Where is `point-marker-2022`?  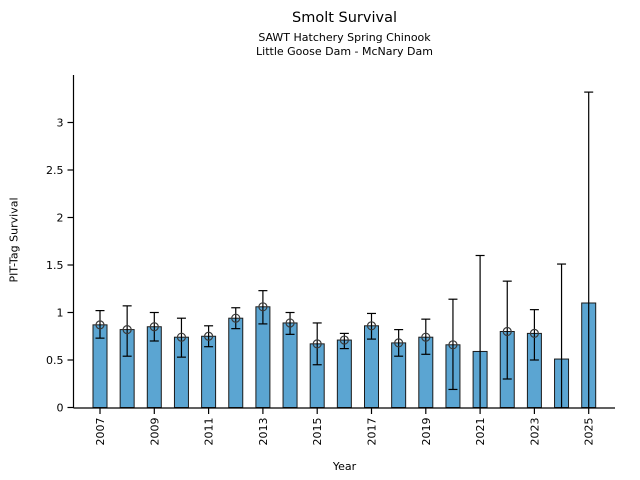
point-marker-2022 is located at coordinates (507, 331).